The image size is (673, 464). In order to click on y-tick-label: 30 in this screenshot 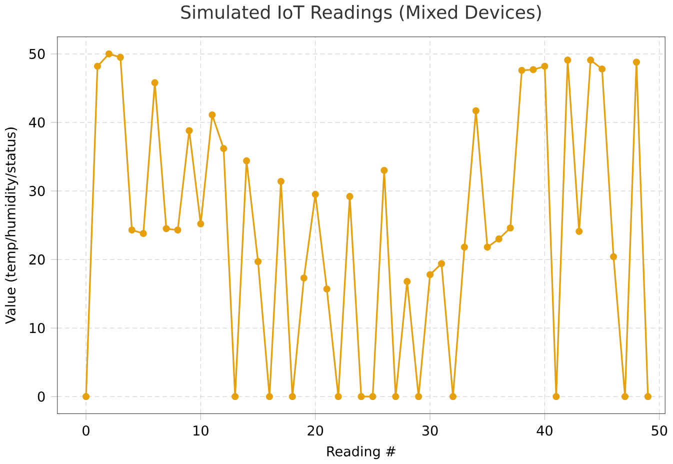, I will do `click(37, 191)`.